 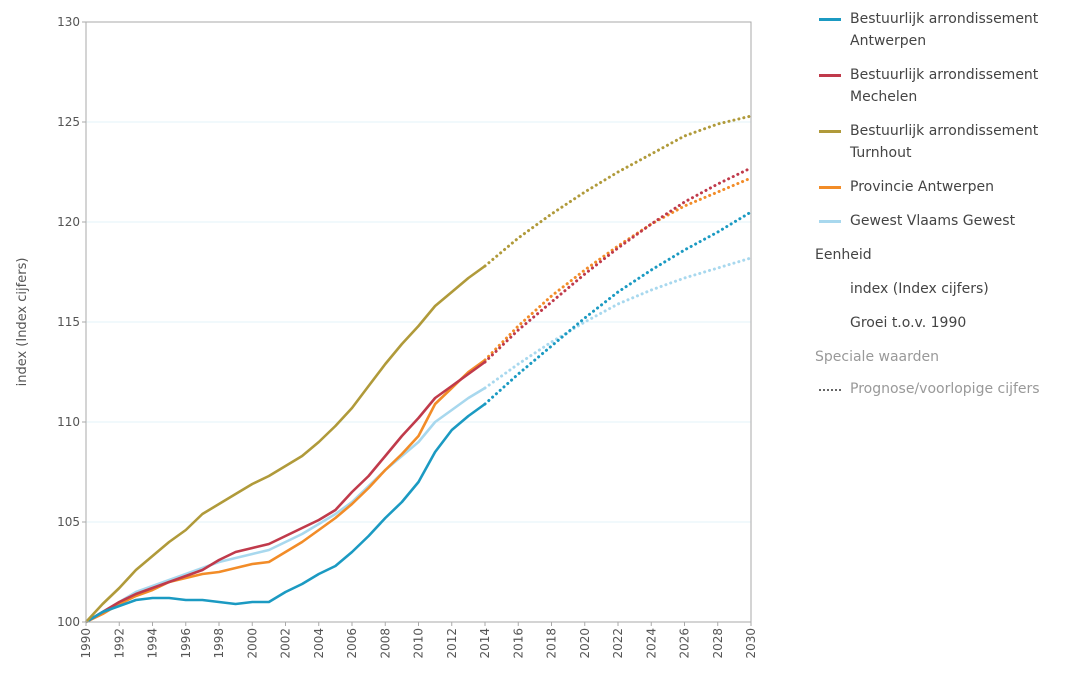 I want to click on legend-item-1: Bestuurlijk arrondissement Mechelen, so click(x=944, y=86).